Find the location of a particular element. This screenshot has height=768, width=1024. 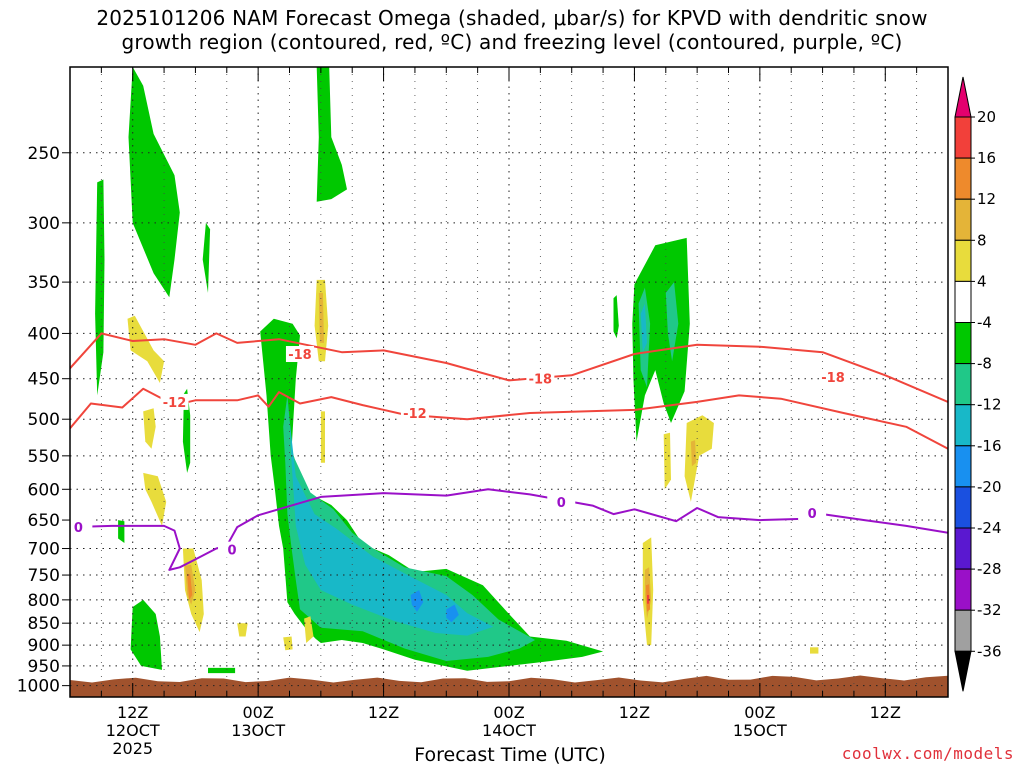

contour-label-0-2: -18 is located at coordinates (833, 378).